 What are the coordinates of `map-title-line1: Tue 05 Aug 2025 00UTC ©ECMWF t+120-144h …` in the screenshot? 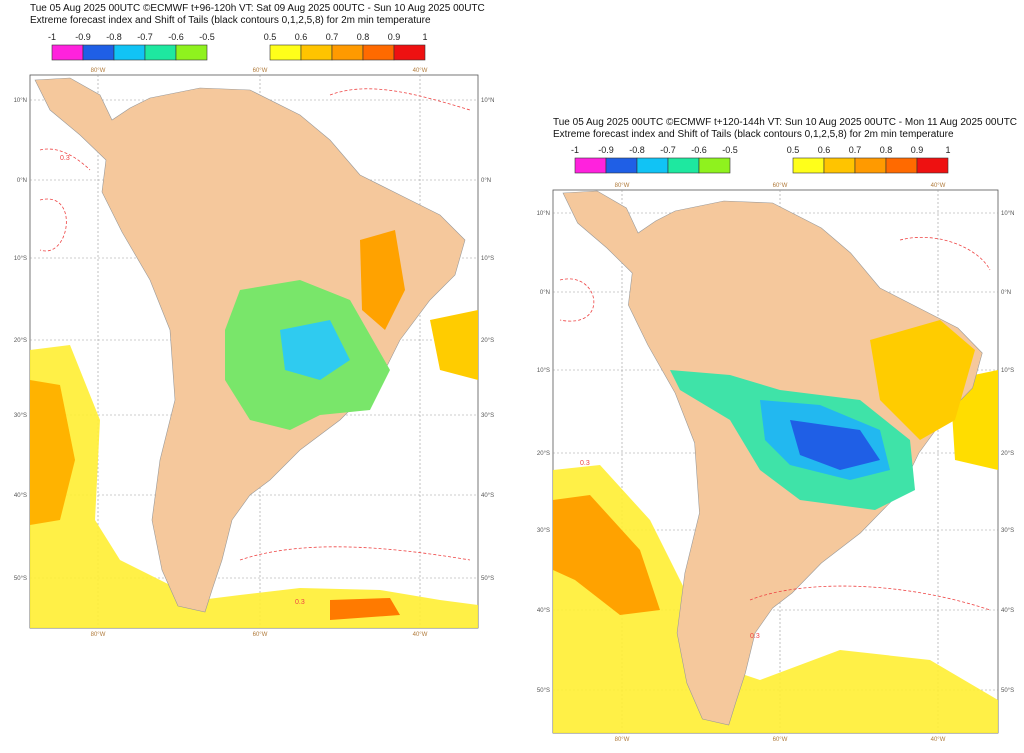 It's located at (785, 122).